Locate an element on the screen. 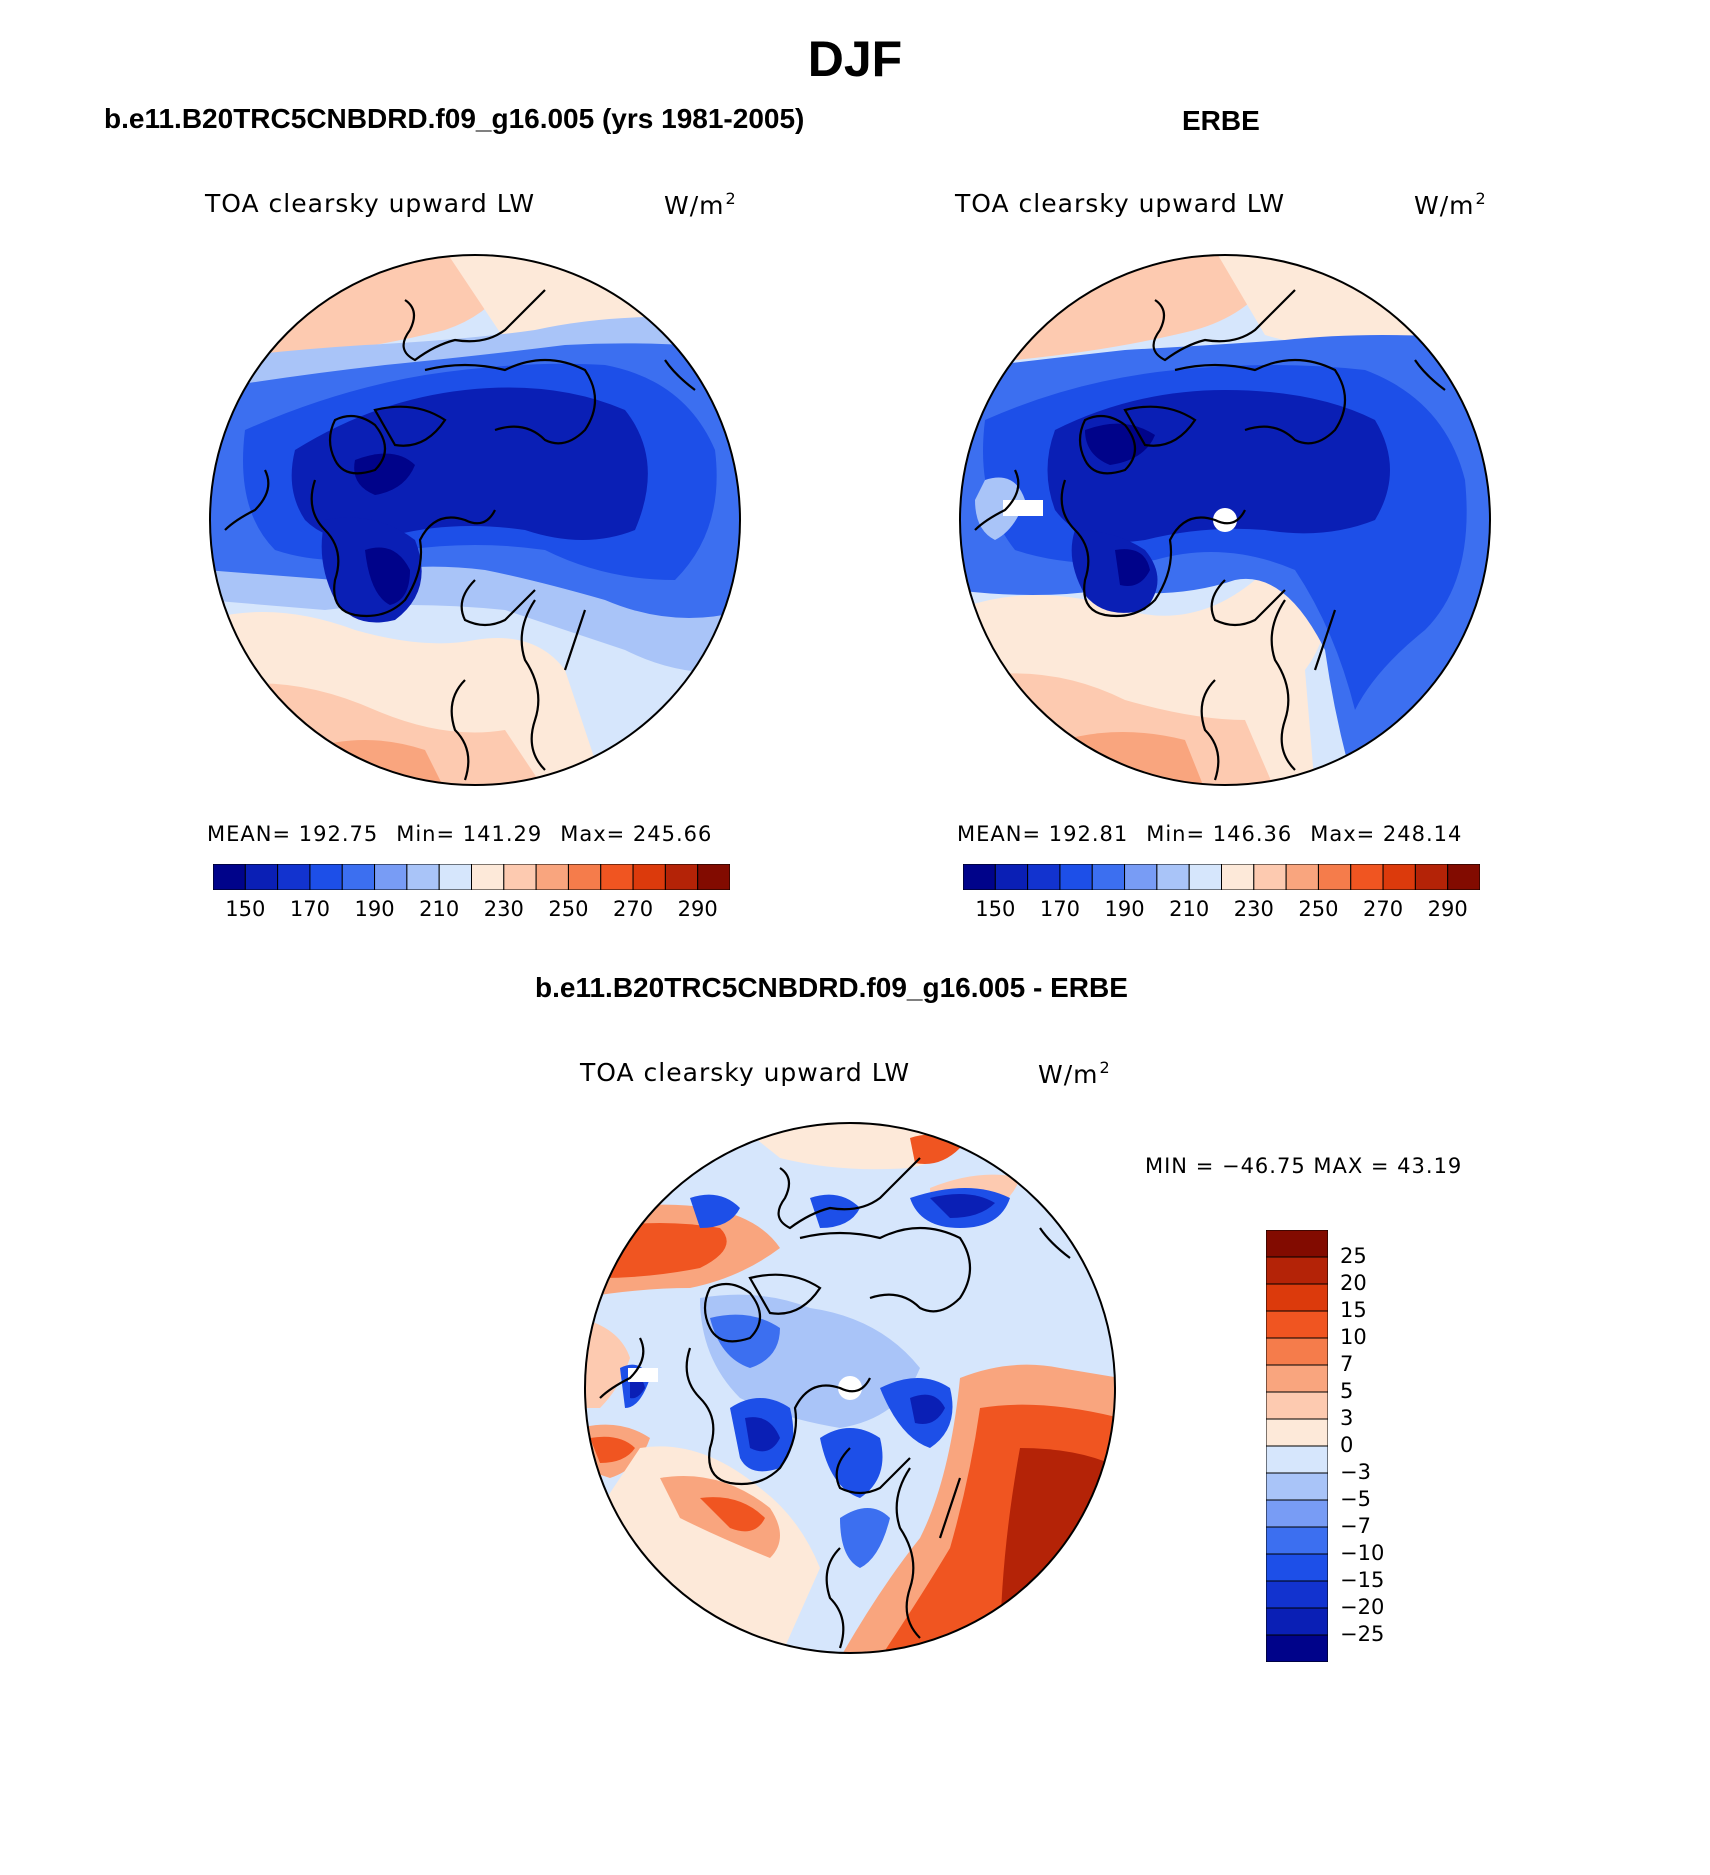 The image size is (1710, 1875). model-field is located at coordinates (475, 520).